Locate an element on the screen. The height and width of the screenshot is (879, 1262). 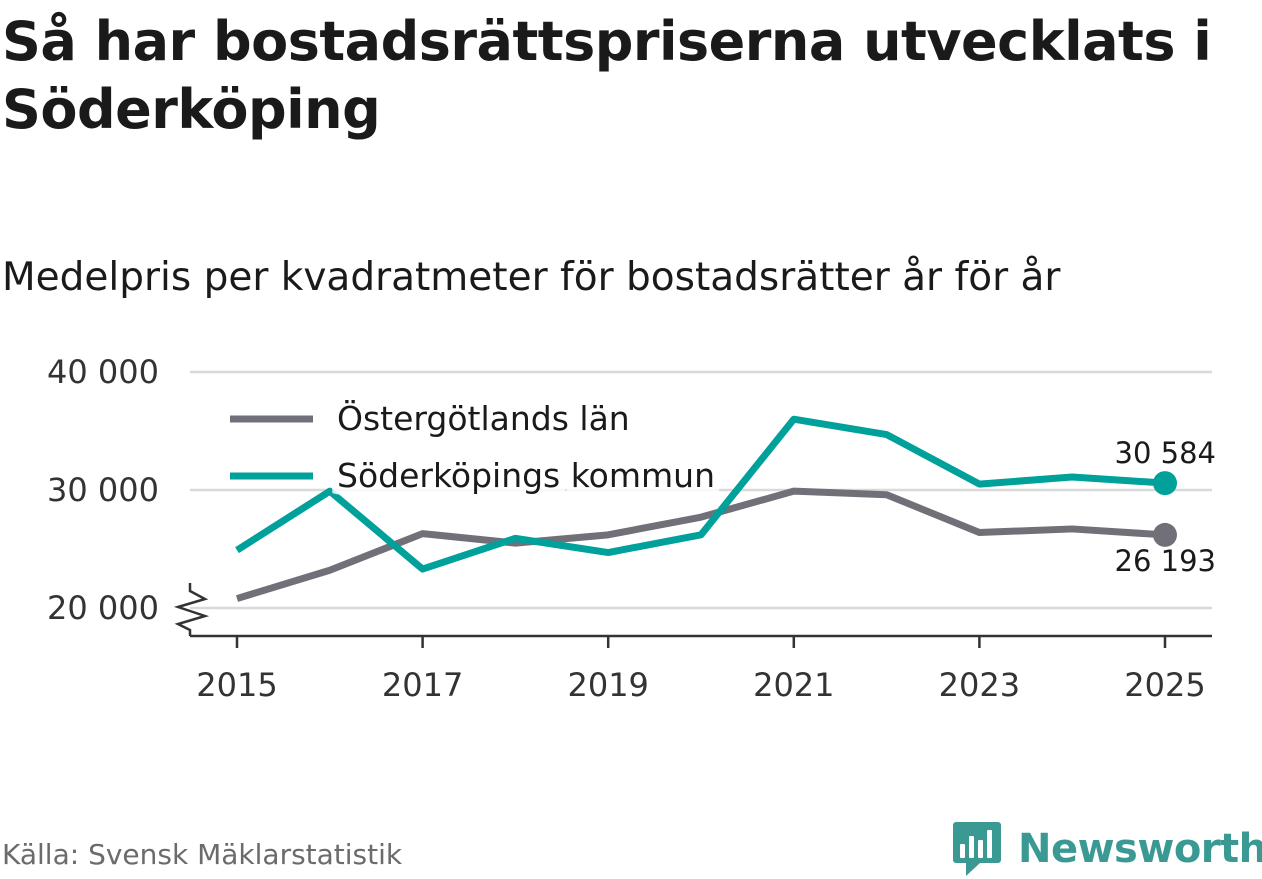
x-tick-label-2015: 2015 is located at coordinates (236, 685).